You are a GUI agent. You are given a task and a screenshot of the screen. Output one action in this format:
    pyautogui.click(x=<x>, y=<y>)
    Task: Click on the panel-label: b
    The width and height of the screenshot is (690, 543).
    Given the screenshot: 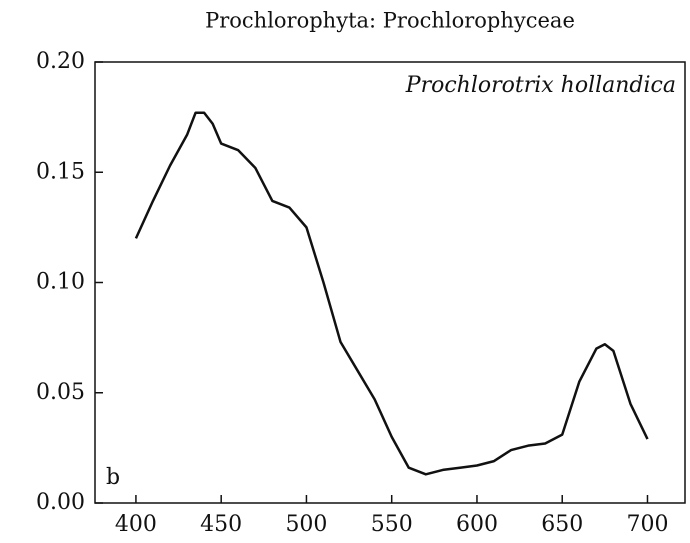 What is the action you would take?
    pyautogui.click(x=113, y=477)
    